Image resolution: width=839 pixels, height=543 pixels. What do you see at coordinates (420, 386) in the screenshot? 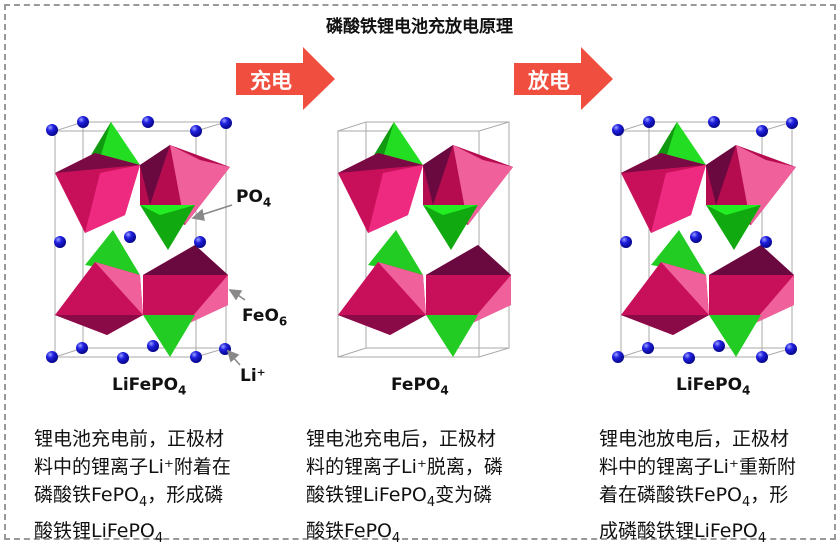
I see `formula-panel-2: FePO4` at bounding box center [420, 386].